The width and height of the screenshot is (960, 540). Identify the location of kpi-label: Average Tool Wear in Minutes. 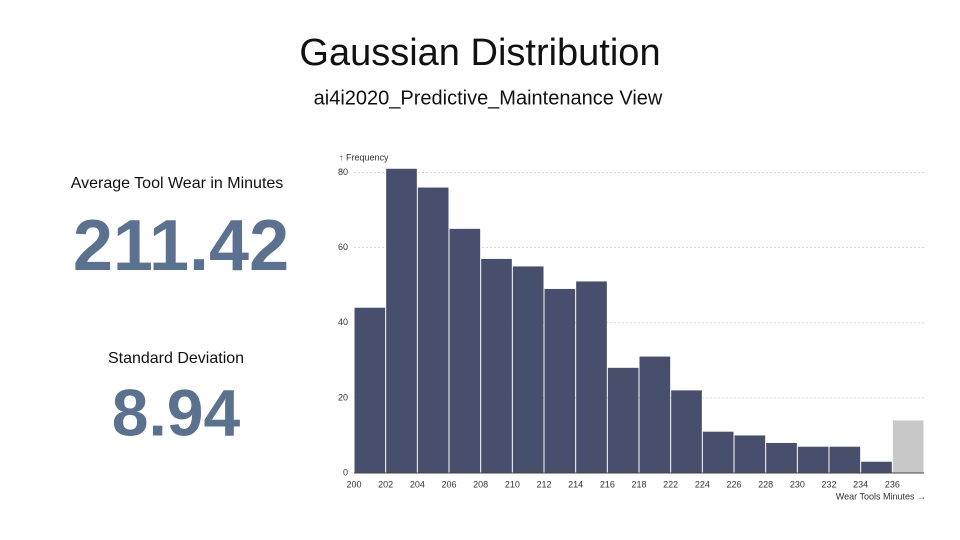
(177, 183).